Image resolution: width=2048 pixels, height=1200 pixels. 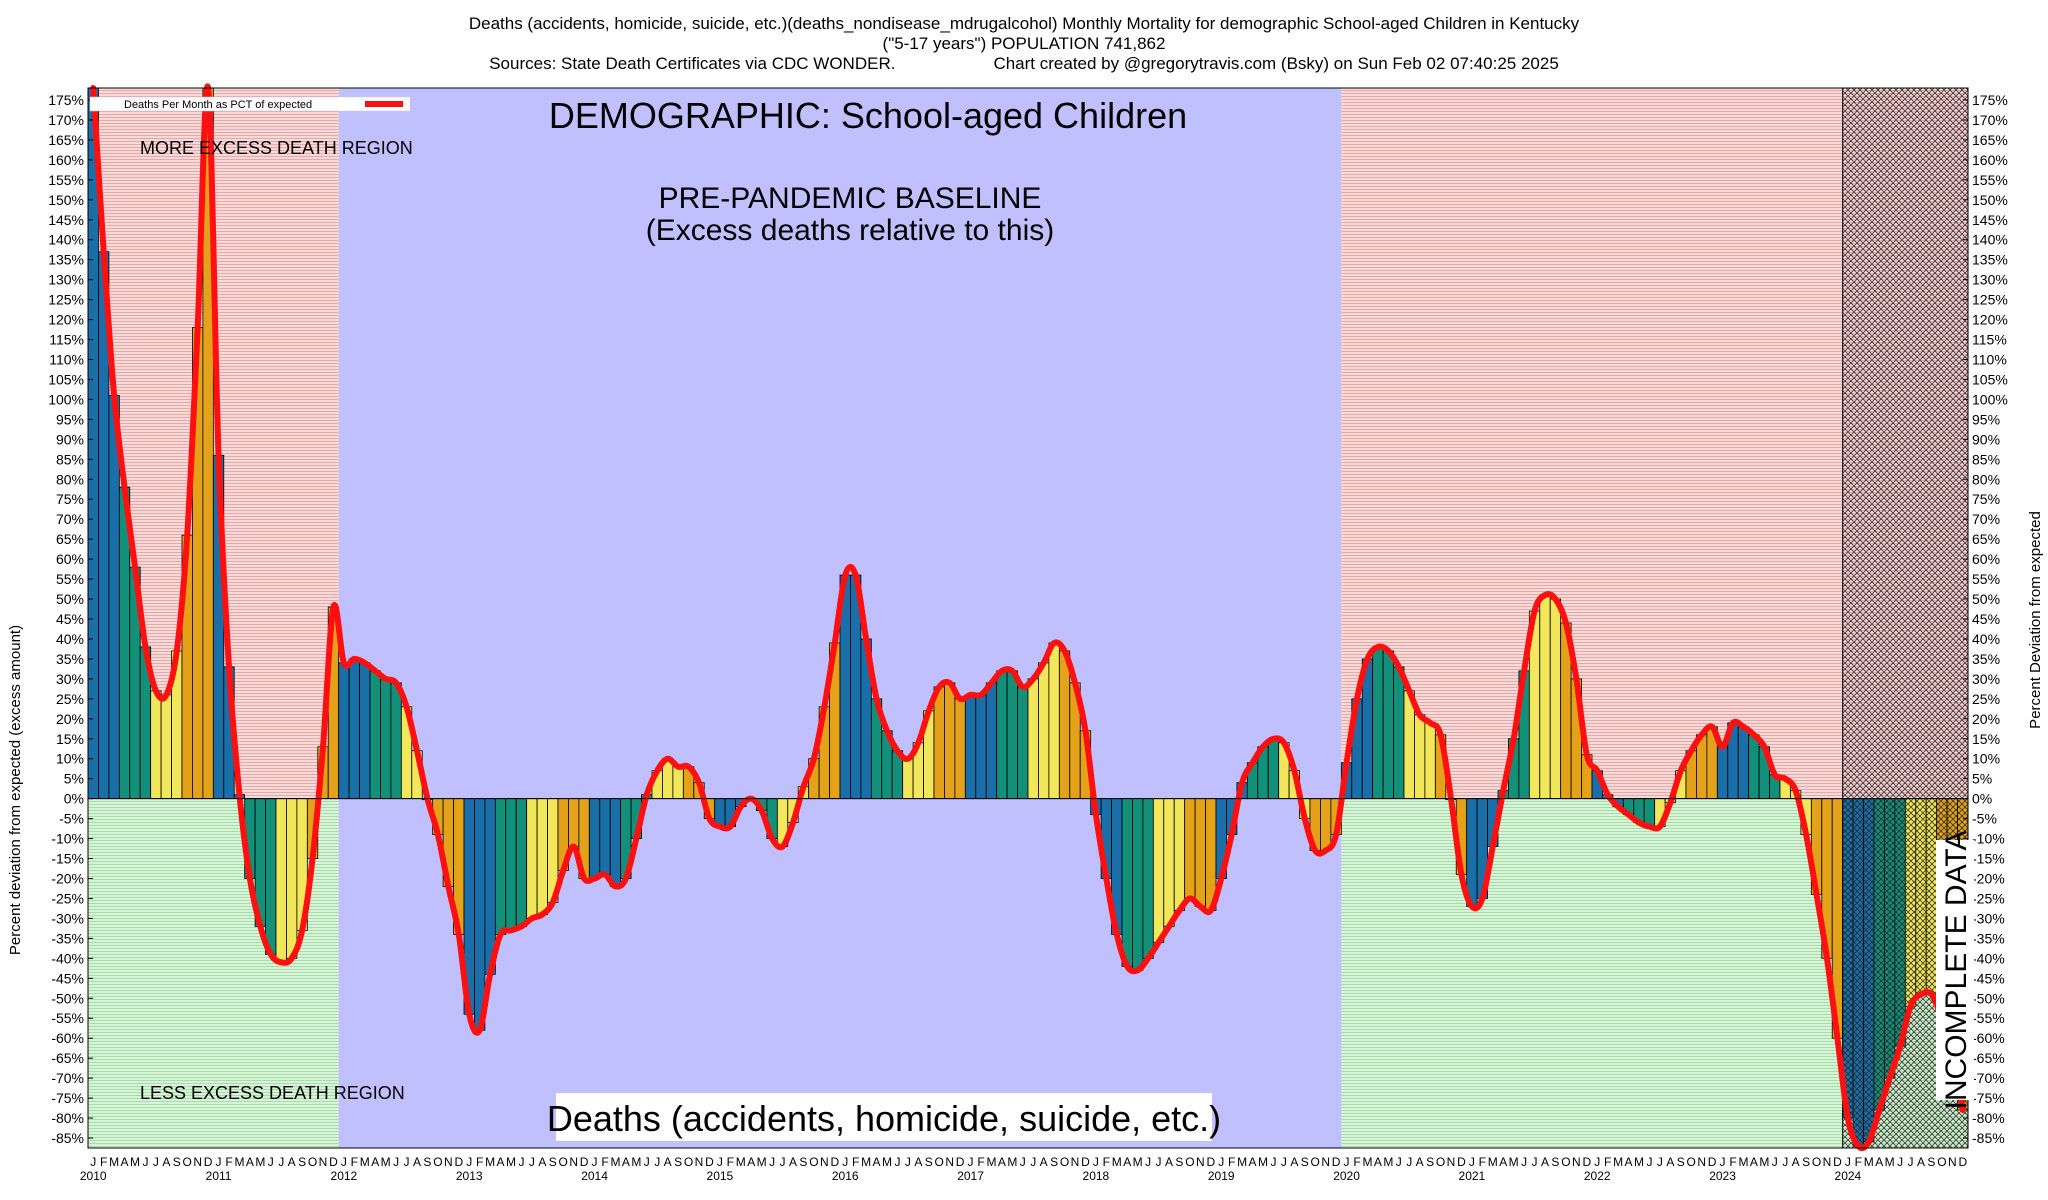 What do you see at coordinates (1986, 419) in the screenshot?
I see `y-tick-label-right: 95%` at bounding box center [1986, 419].